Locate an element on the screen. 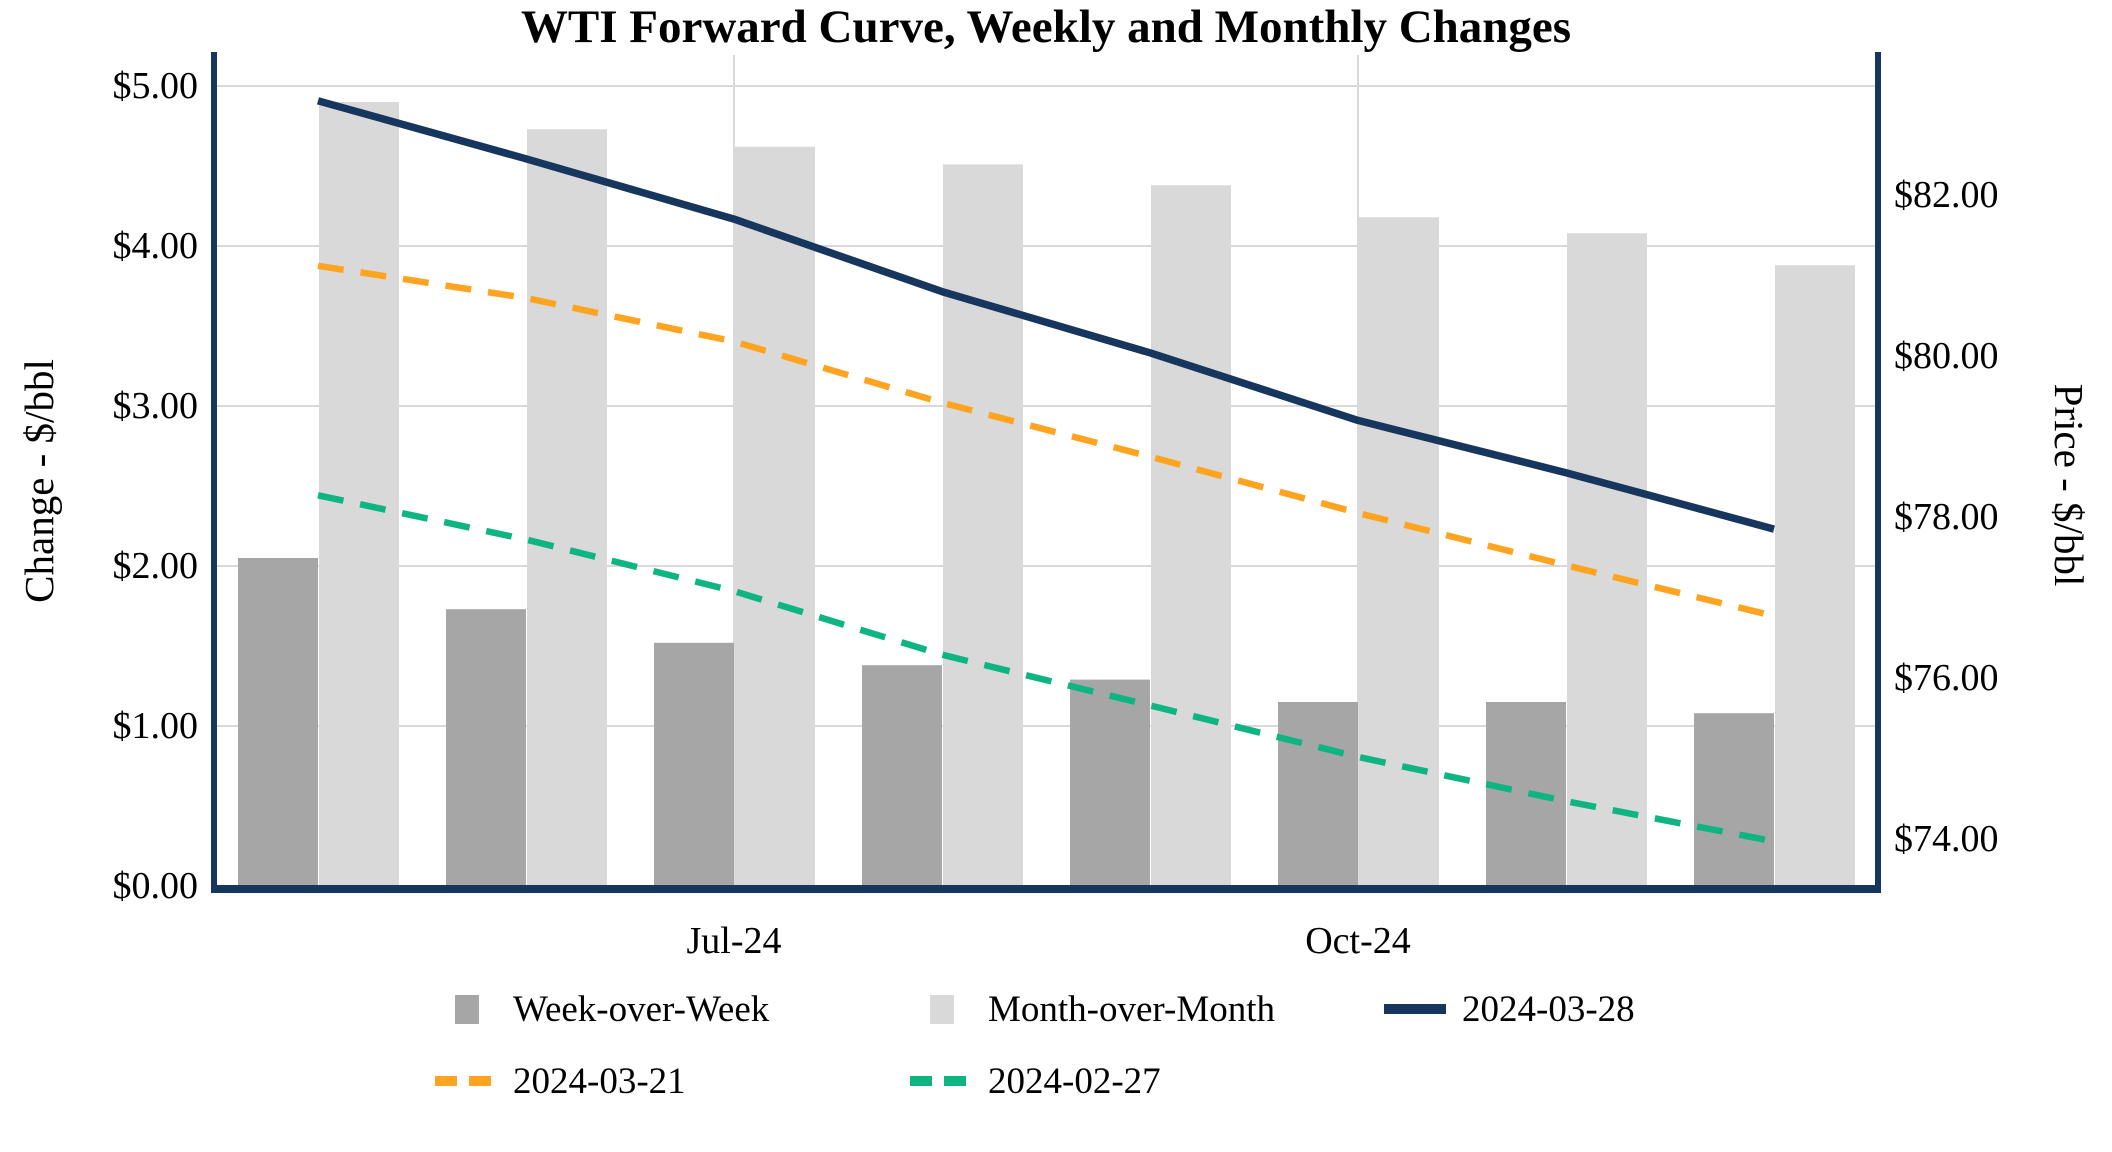  right-axis-tick-label: $78.00 is located at coordinates (1946, 517).